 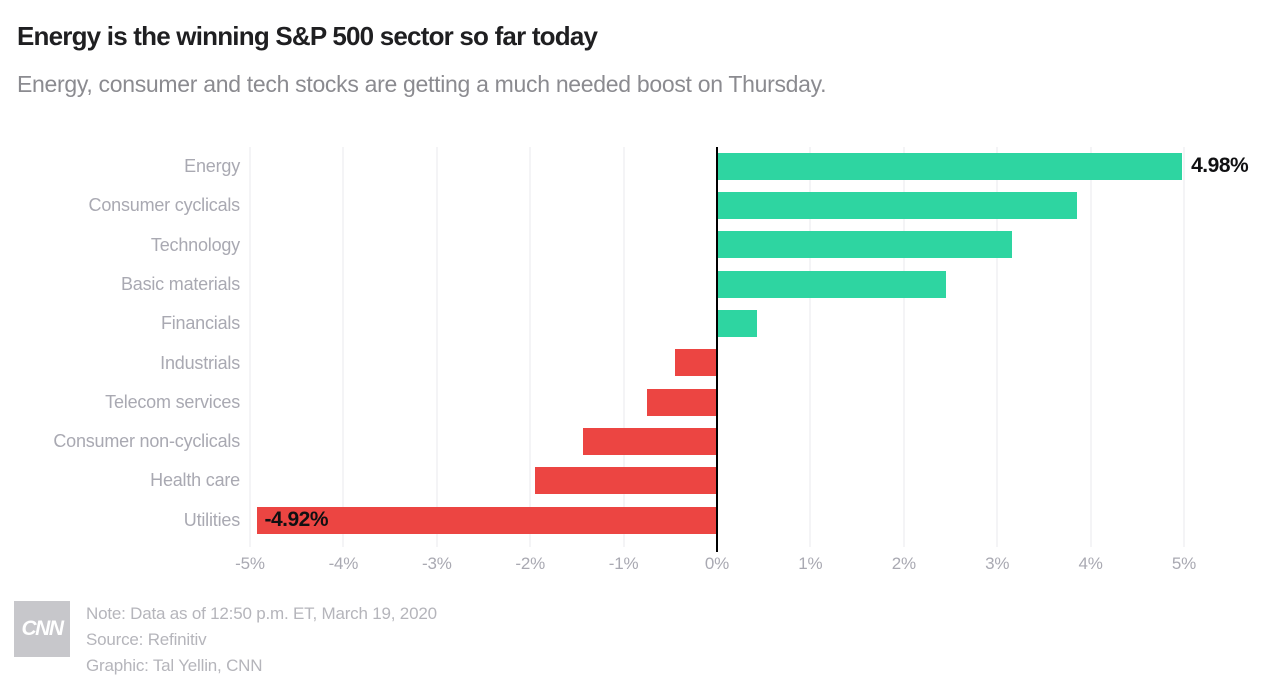 I want to click on bar-technology, so click(x=865, y=245).